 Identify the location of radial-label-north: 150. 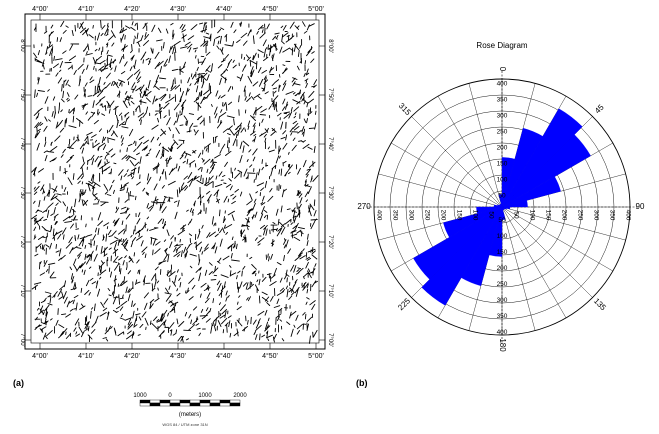
(502, 164).